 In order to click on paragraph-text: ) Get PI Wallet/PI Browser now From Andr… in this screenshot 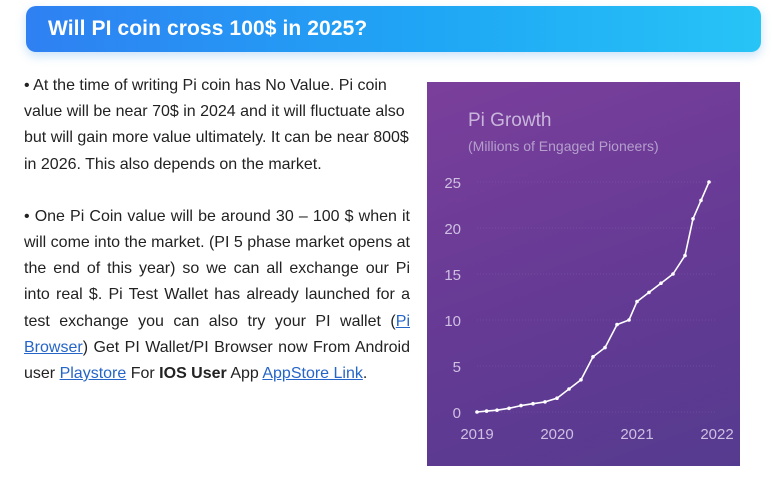, I will do `click(217, 360)`.